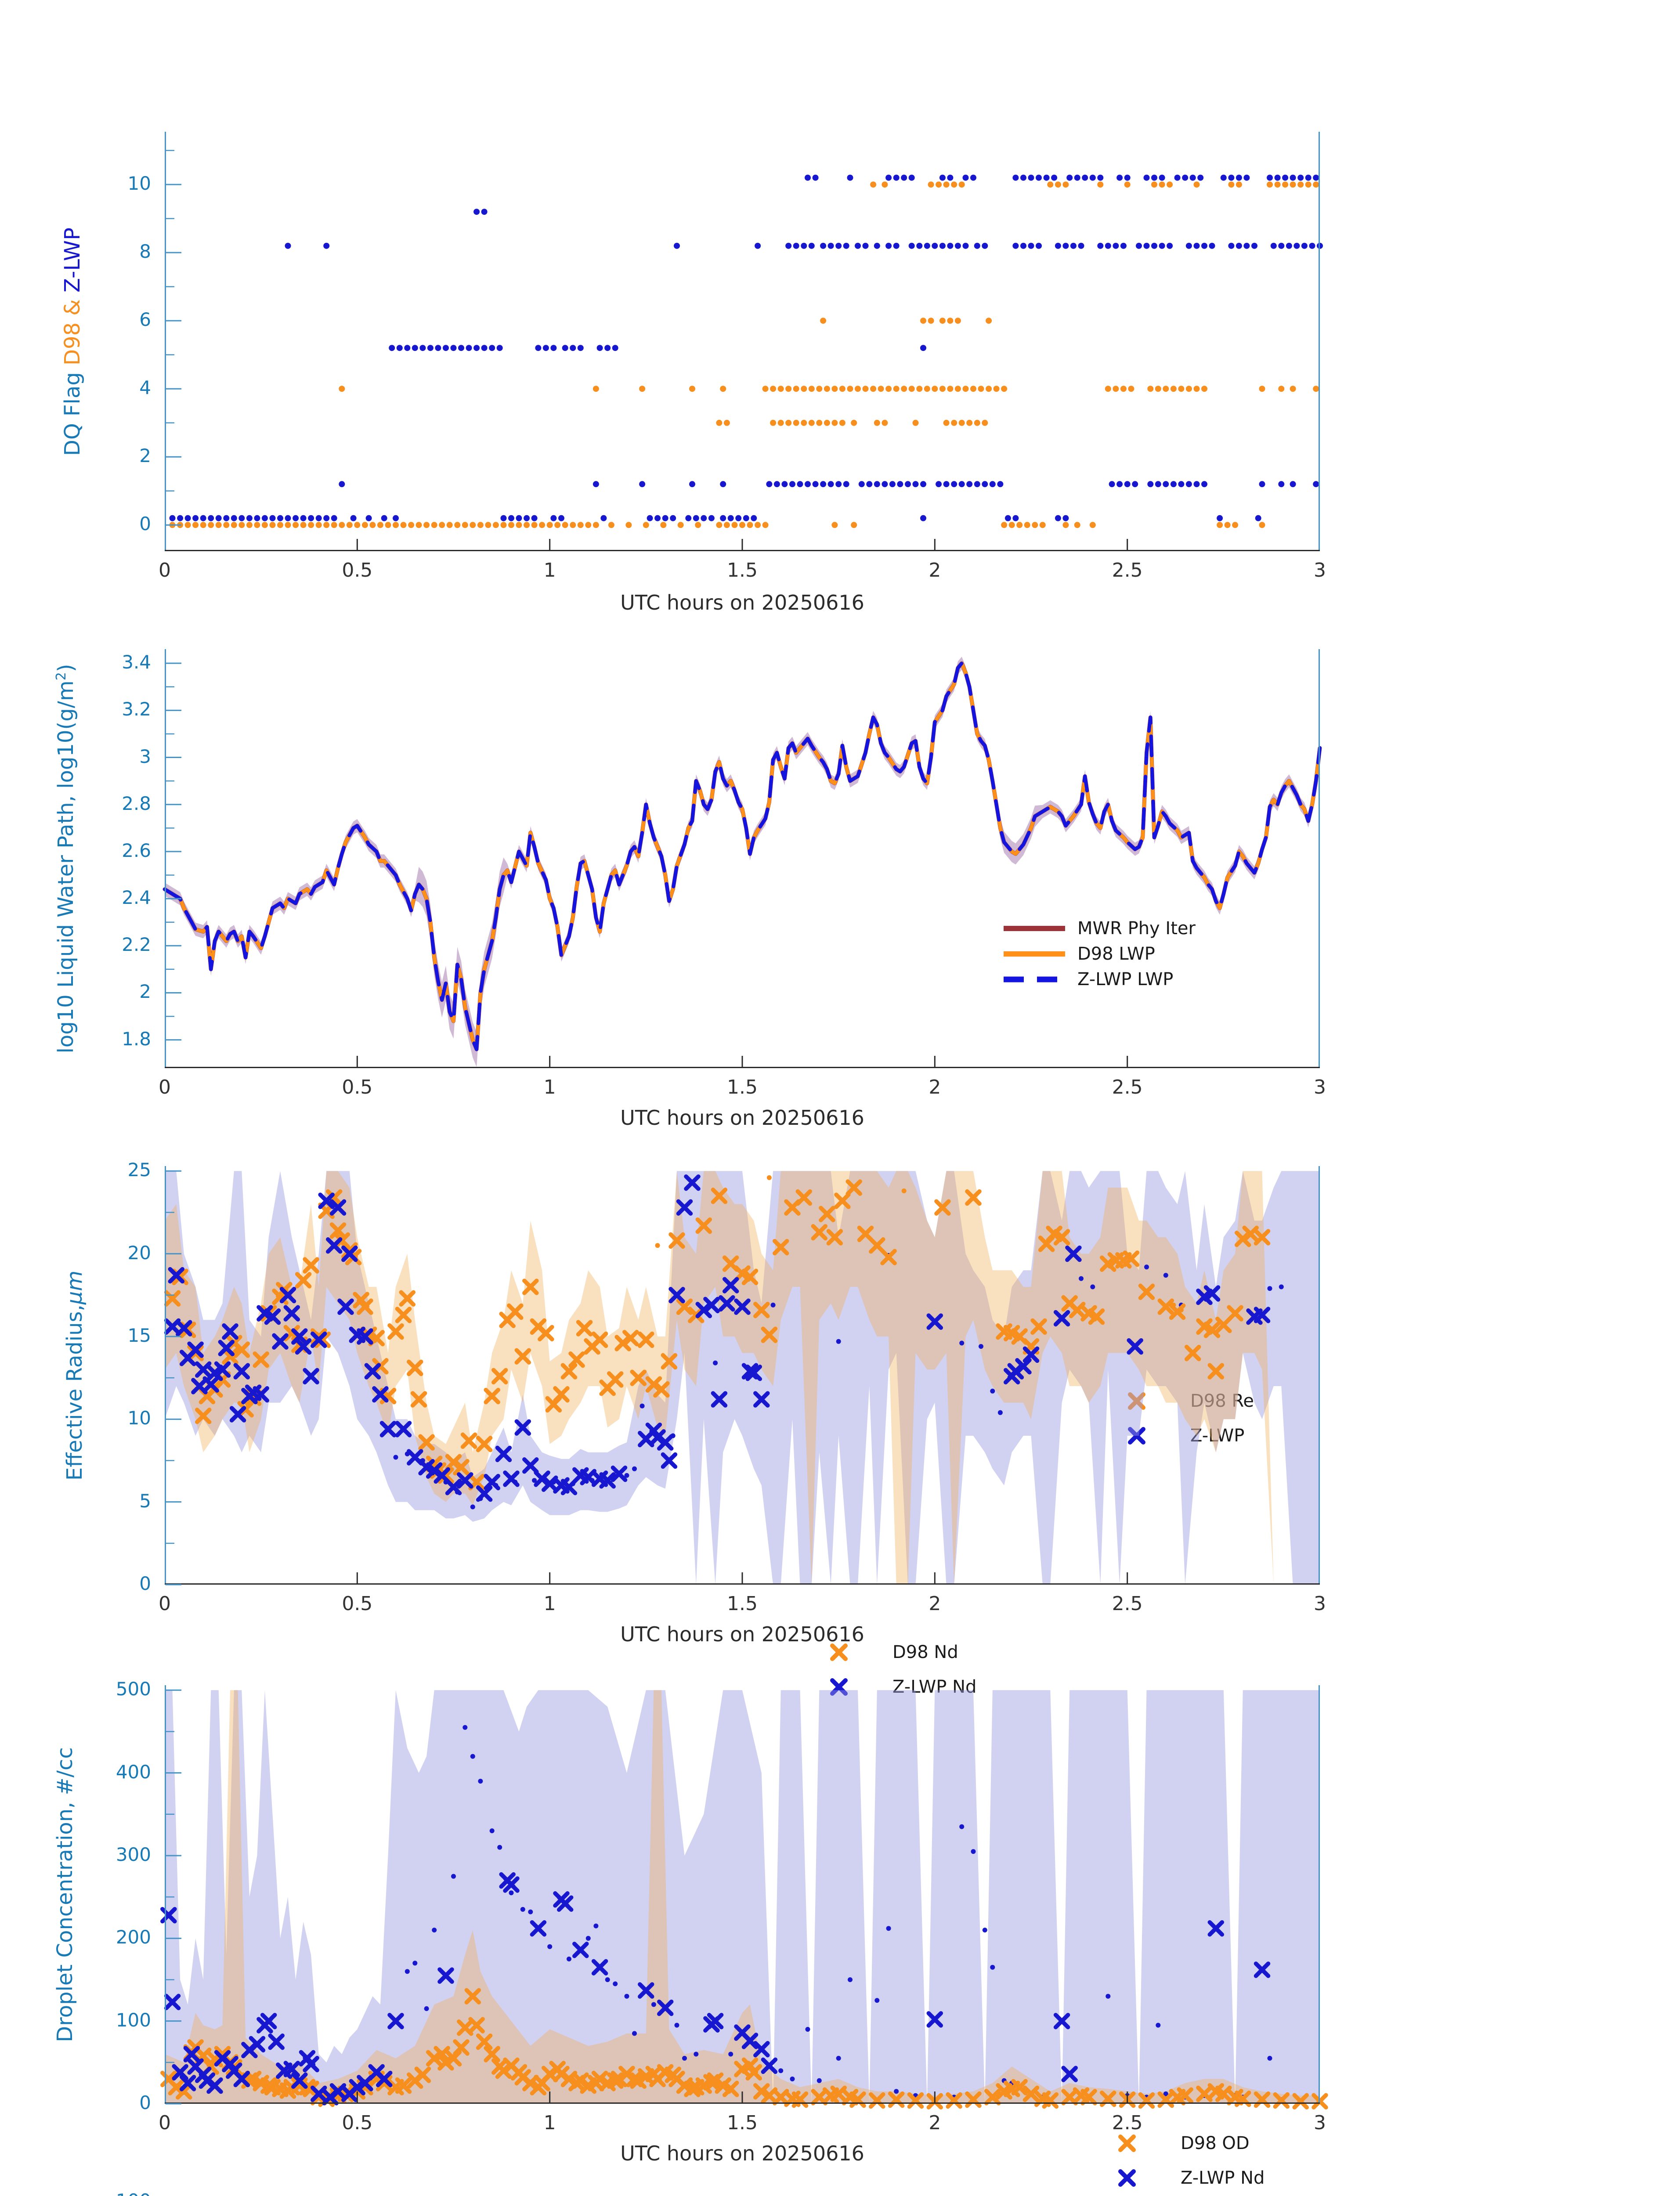 The image size is (1680, 2196). Describe the element at coordinates (145, 320) in the screenshot. I see `y-tick-label: 6` at that location.